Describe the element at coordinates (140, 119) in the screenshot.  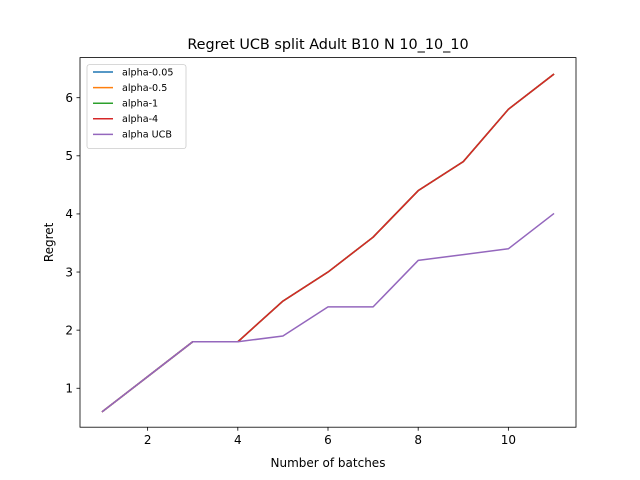
I see `legend-label: alpha-4` at that location.